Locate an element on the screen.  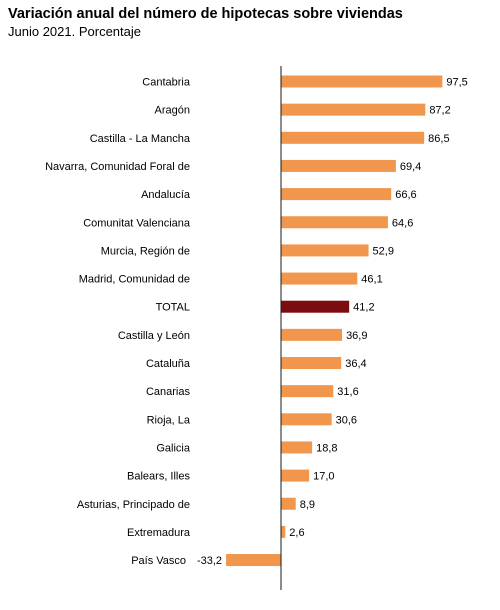
value-label-galicia: 18,8 is located at coordinates (326, 448).